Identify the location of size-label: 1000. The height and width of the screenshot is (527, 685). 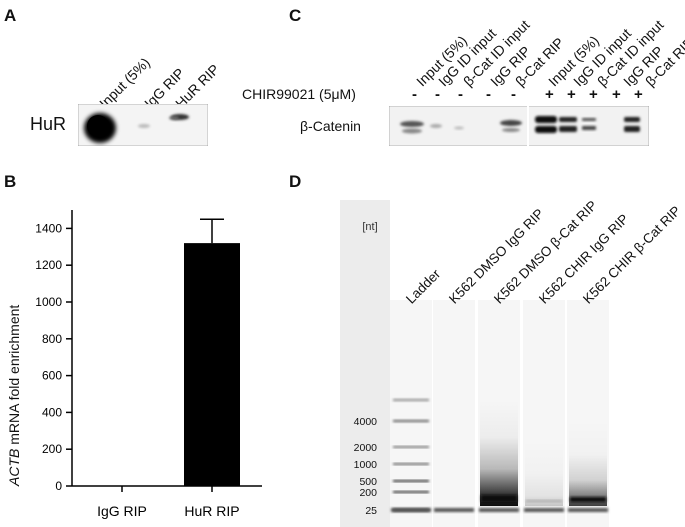
(366, 465).